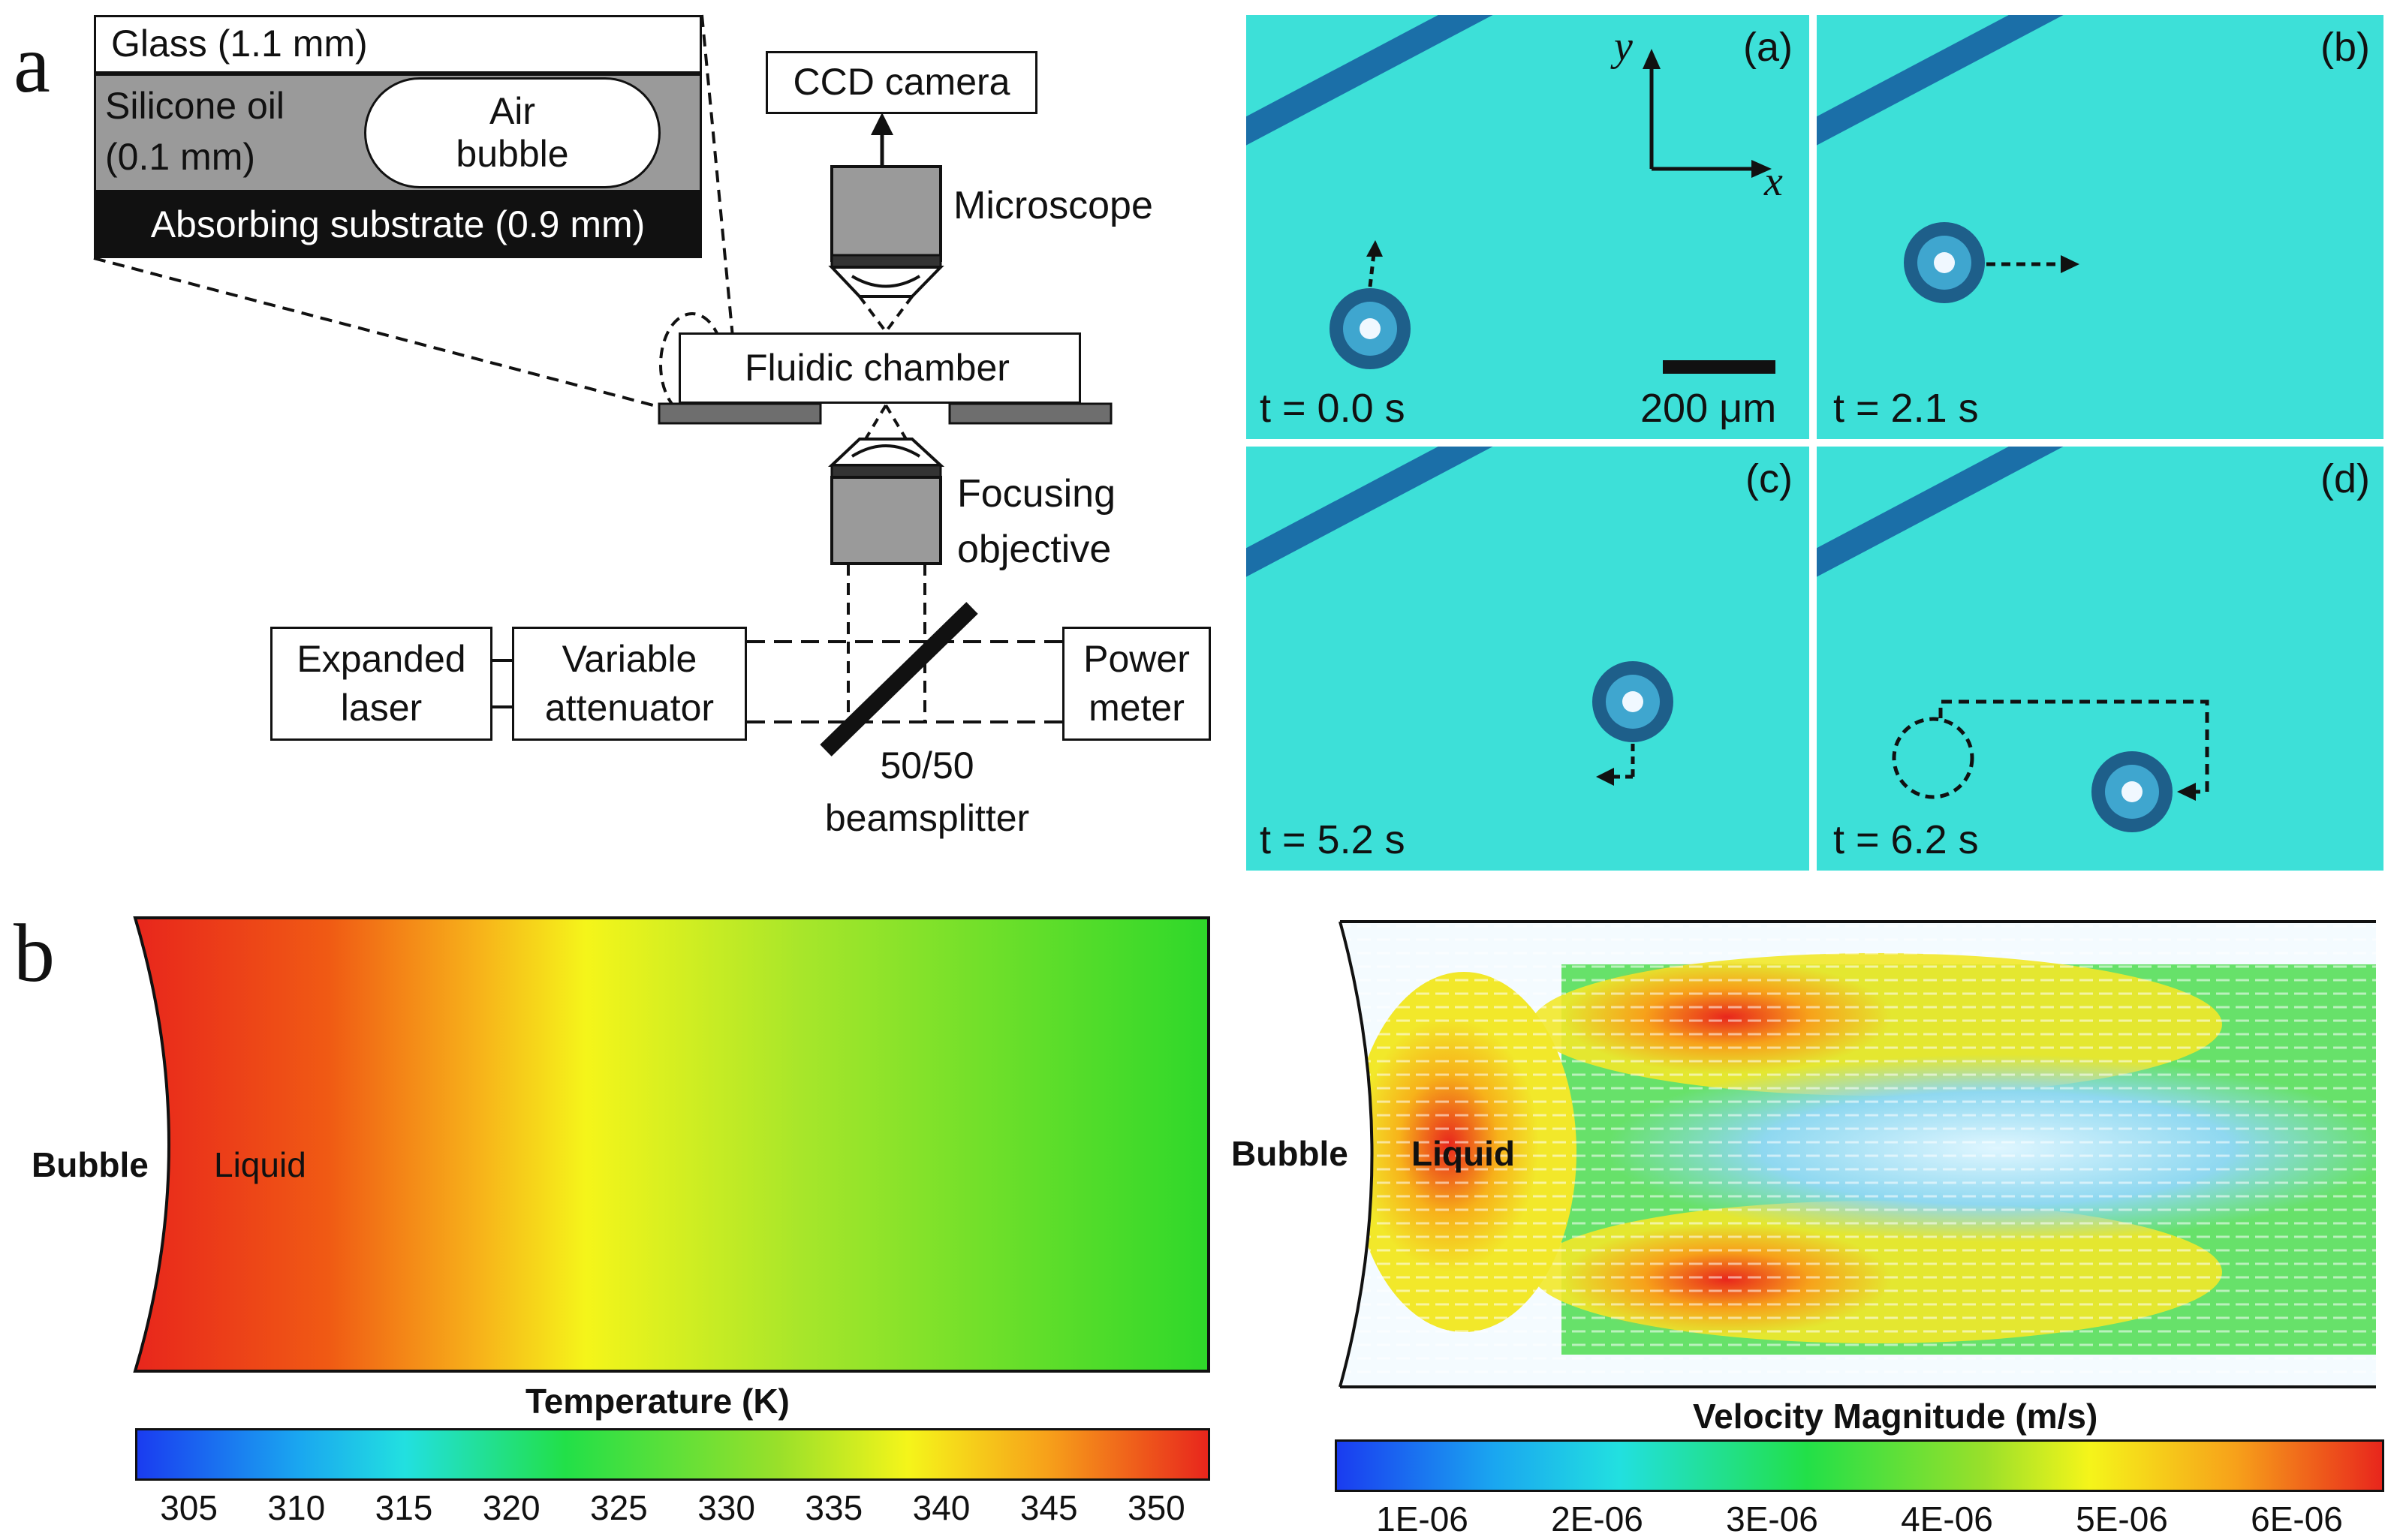  What do you see at coordinates (1857, 1154) in the screenshot?
I see `velocity-field` at bounding box center [1857, 1154].